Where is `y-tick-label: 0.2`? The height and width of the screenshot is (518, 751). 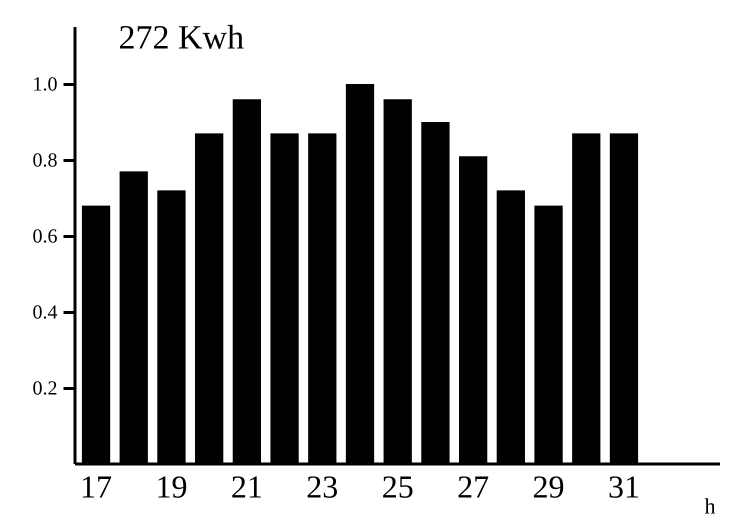 y-tick-label: 0.2 is located at coordinates (45, 389).